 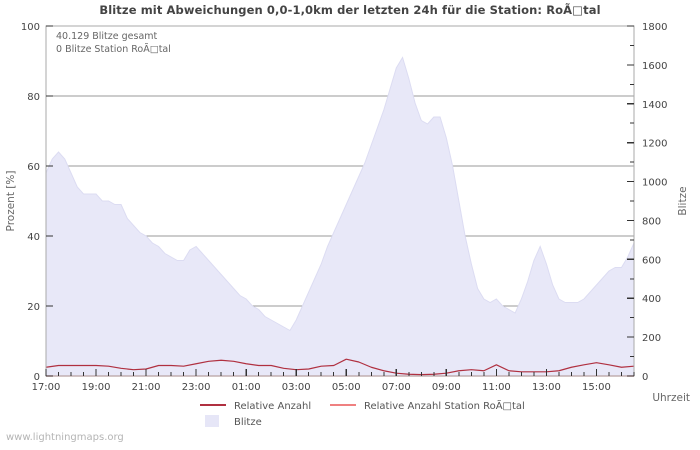 What do you see at coordinates (396, 387) in the screenshot?
I see `x-tick-label: 07:00` at bounding box center [396, 387].